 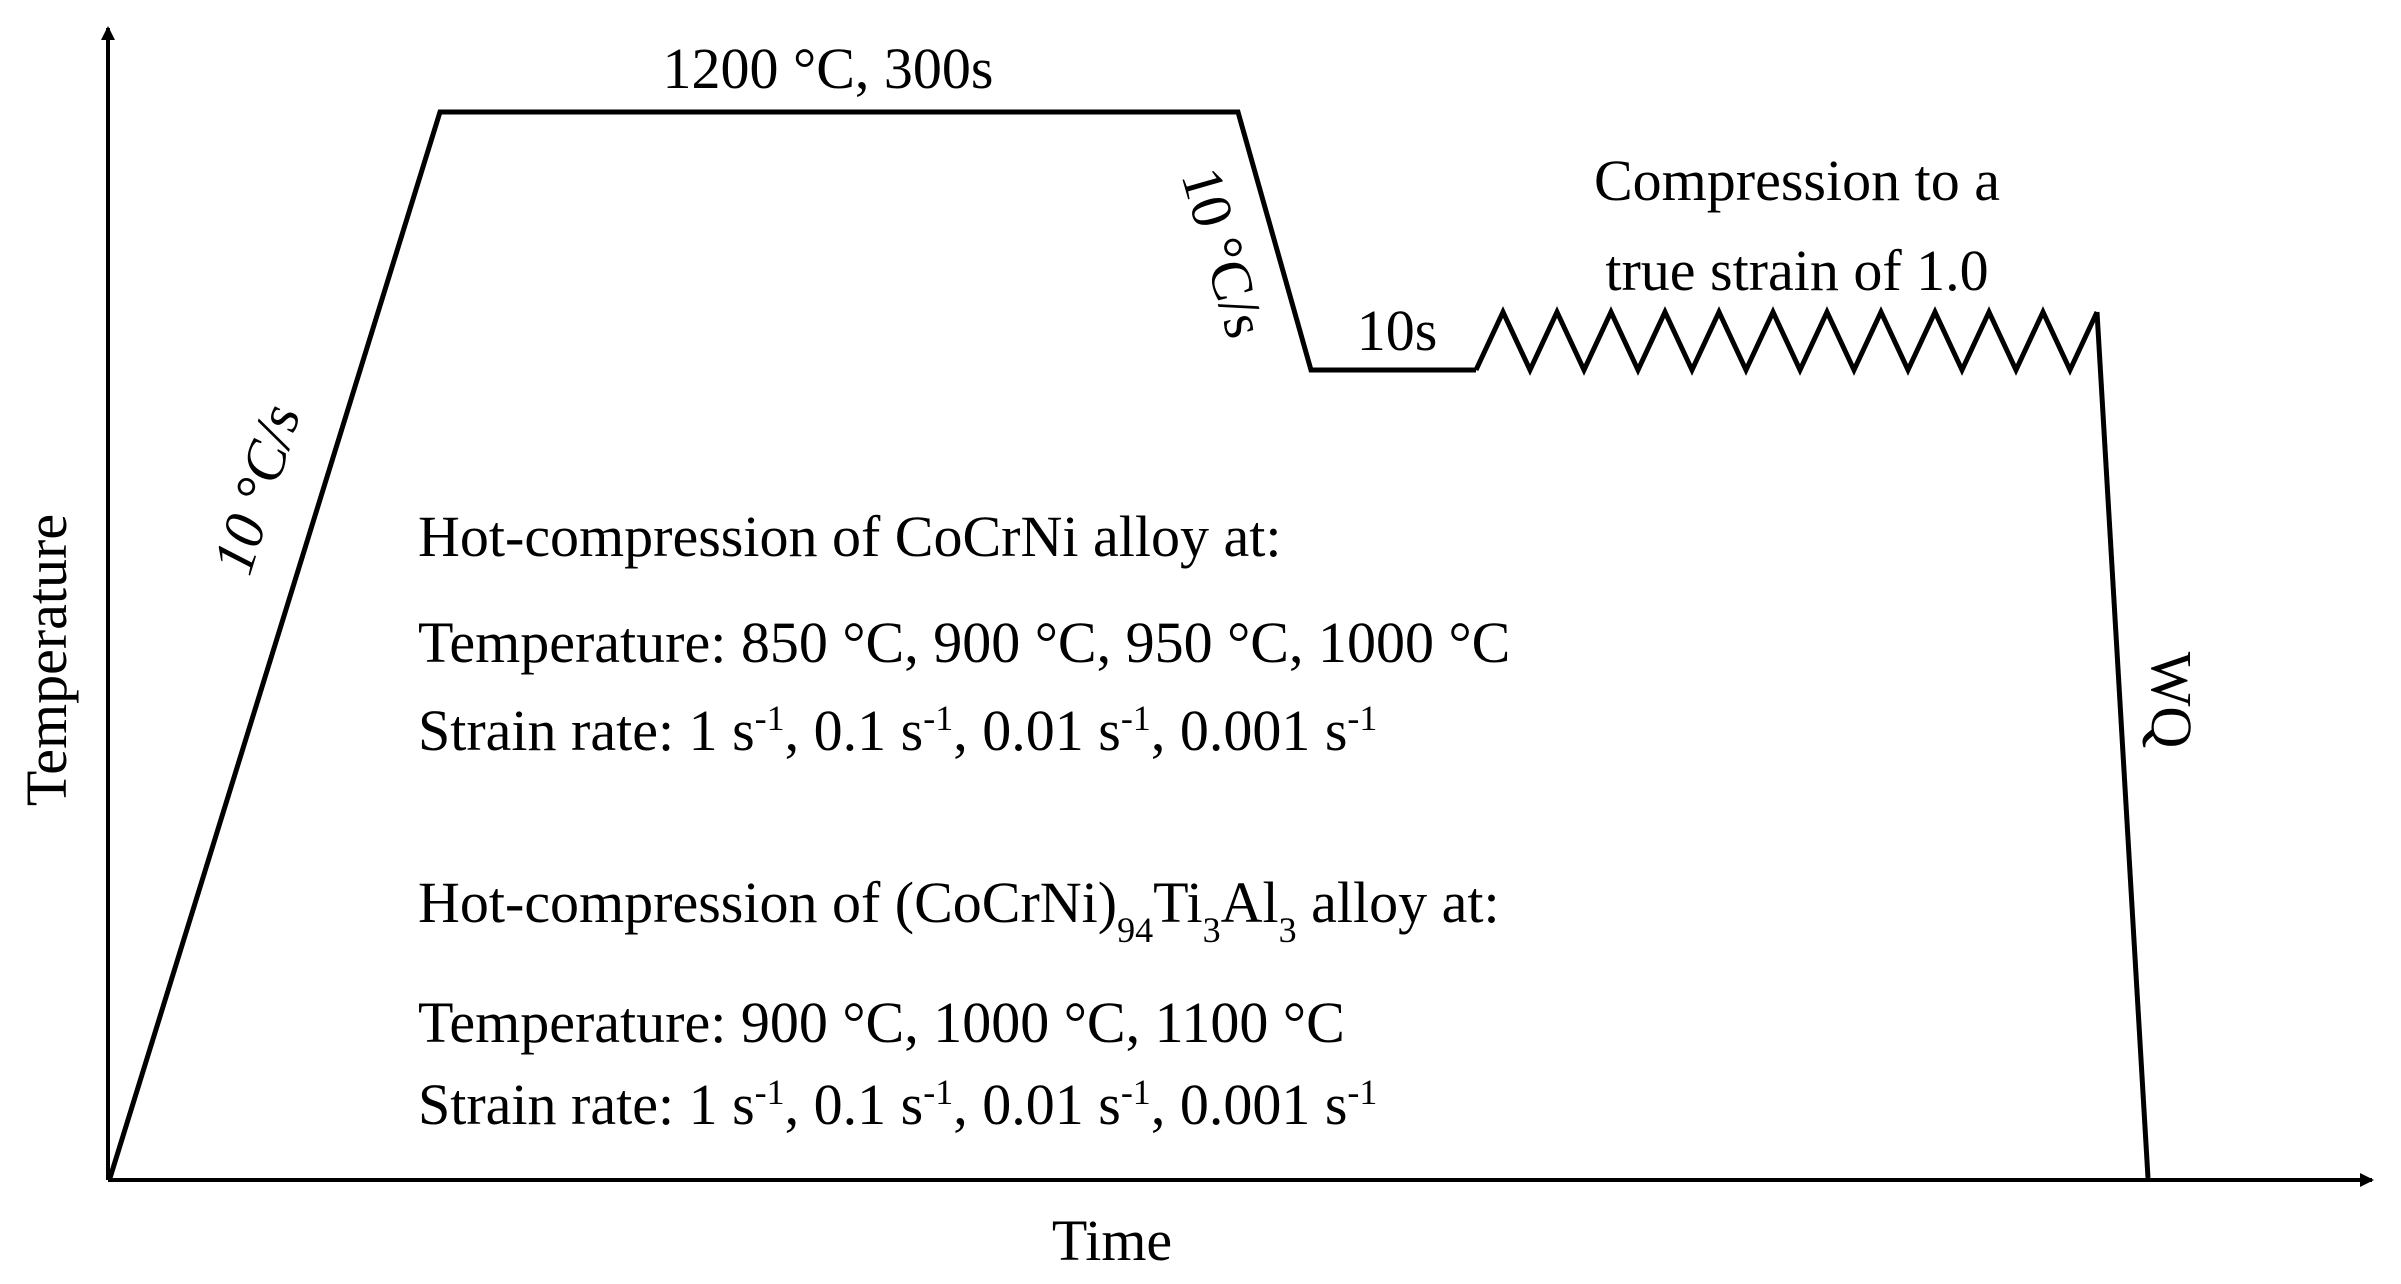 I want to click on cooling-rate-label: 10 °C/s, so click(x=1224, y=252).